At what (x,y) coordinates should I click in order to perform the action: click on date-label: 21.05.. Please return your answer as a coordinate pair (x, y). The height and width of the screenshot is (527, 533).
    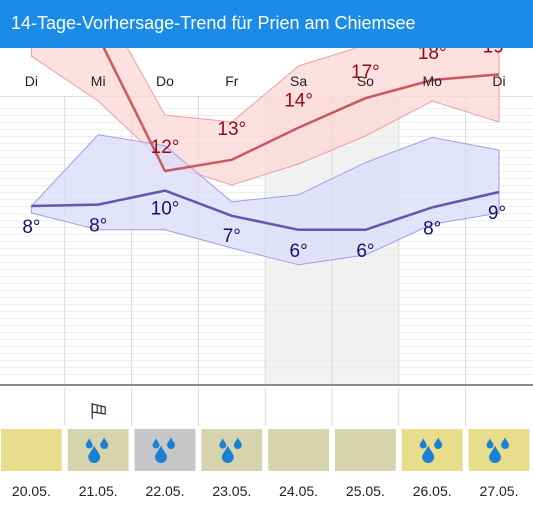
    Looking at the image, I should click on (98, 491).